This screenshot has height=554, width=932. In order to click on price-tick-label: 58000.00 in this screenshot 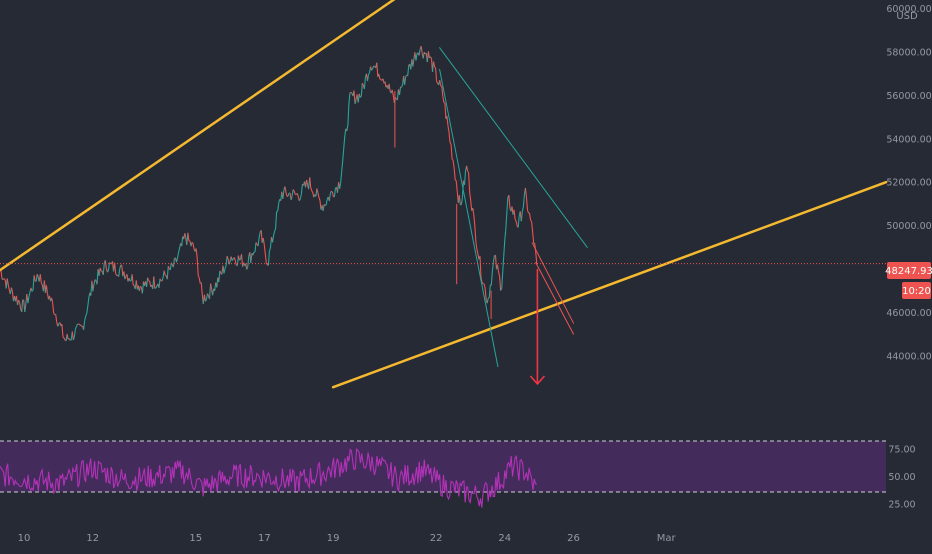, I will do `click(908, 53)`.